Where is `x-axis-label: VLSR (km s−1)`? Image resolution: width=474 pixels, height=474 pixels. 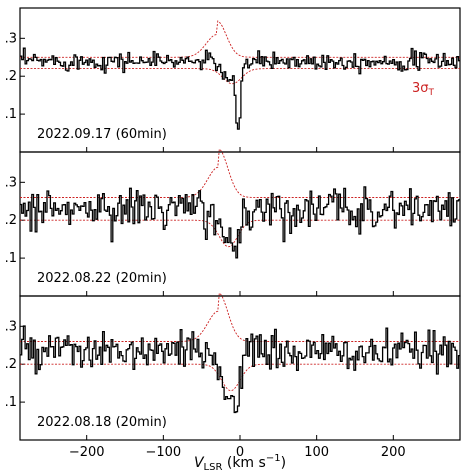 x-axis-label: VLSR (km s−1) is located at coordinates (240, 463).